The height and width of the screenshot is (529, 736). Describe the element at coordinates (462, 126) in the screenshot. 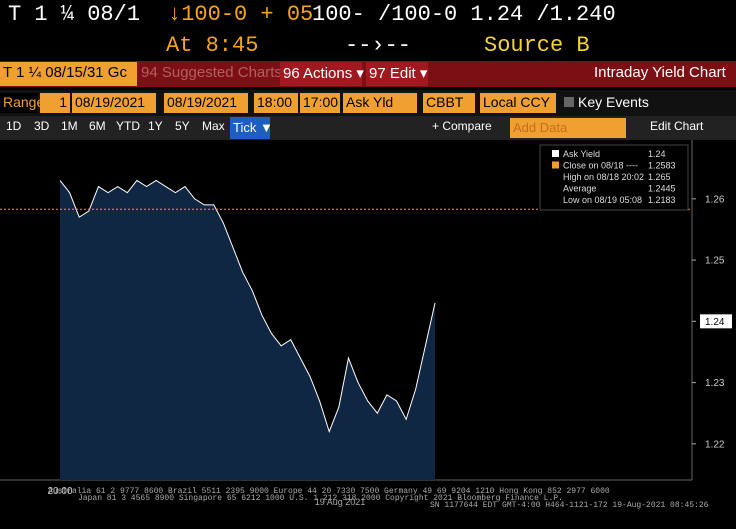

I see `compare-button: + Compare` at that location.